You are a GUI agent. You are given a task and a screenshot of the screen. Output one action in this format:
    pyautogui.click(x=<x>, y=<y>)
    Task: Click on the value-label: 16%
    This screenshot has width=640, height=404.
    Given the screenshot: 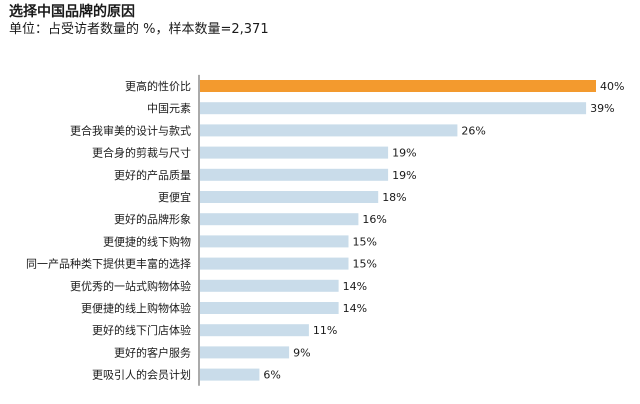 What is the action you would take?
    pyautogui.click(x=374, y=219)
    